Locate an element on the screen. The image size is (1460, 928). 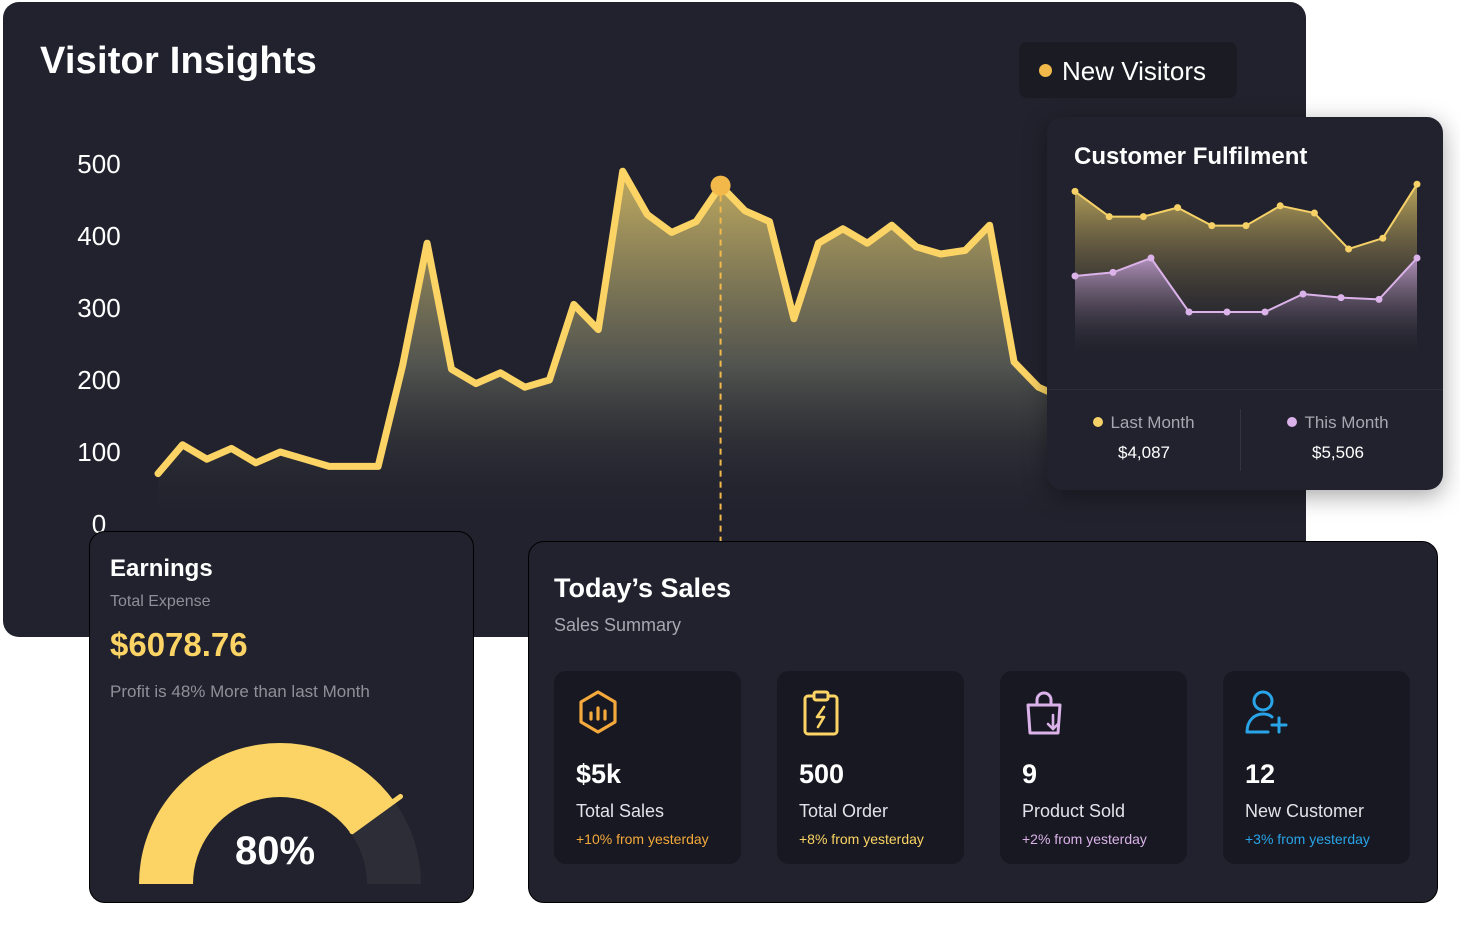
fulfilment-line is located at coordinates (1246, 284).